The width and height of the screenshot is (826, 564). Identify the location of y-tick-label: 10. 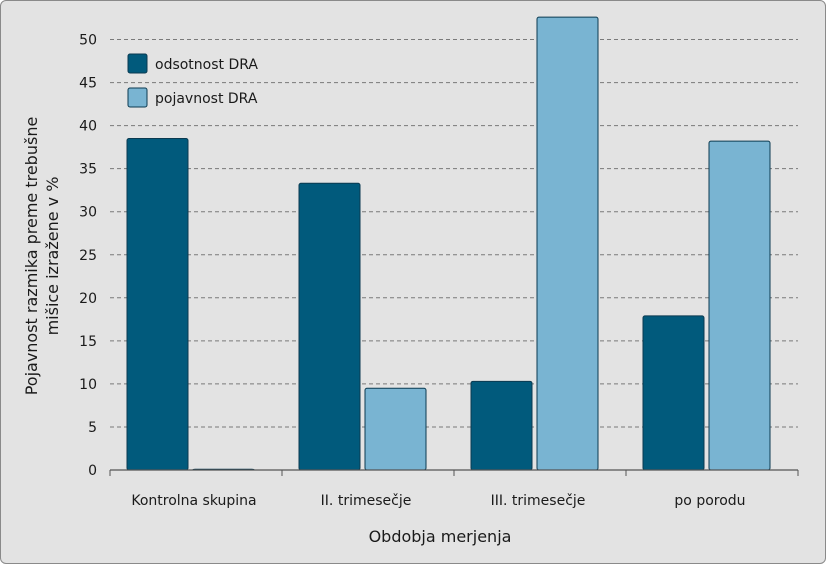
(88, 385).